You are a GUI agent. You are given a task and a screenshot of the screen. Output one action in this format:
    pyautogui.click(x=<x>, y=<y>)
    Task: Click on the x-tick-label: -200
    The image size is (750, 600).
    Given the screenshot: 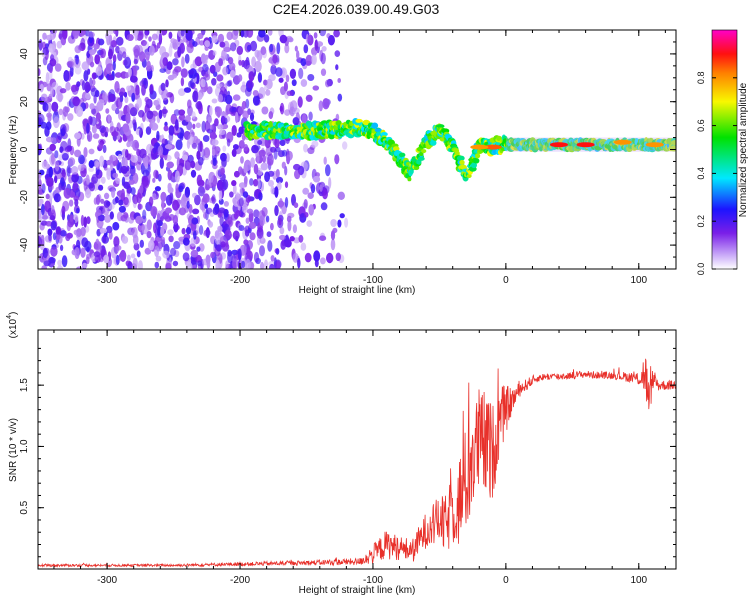 What is the action you would take?
    pyautogui.click(x=240, y=580)
    